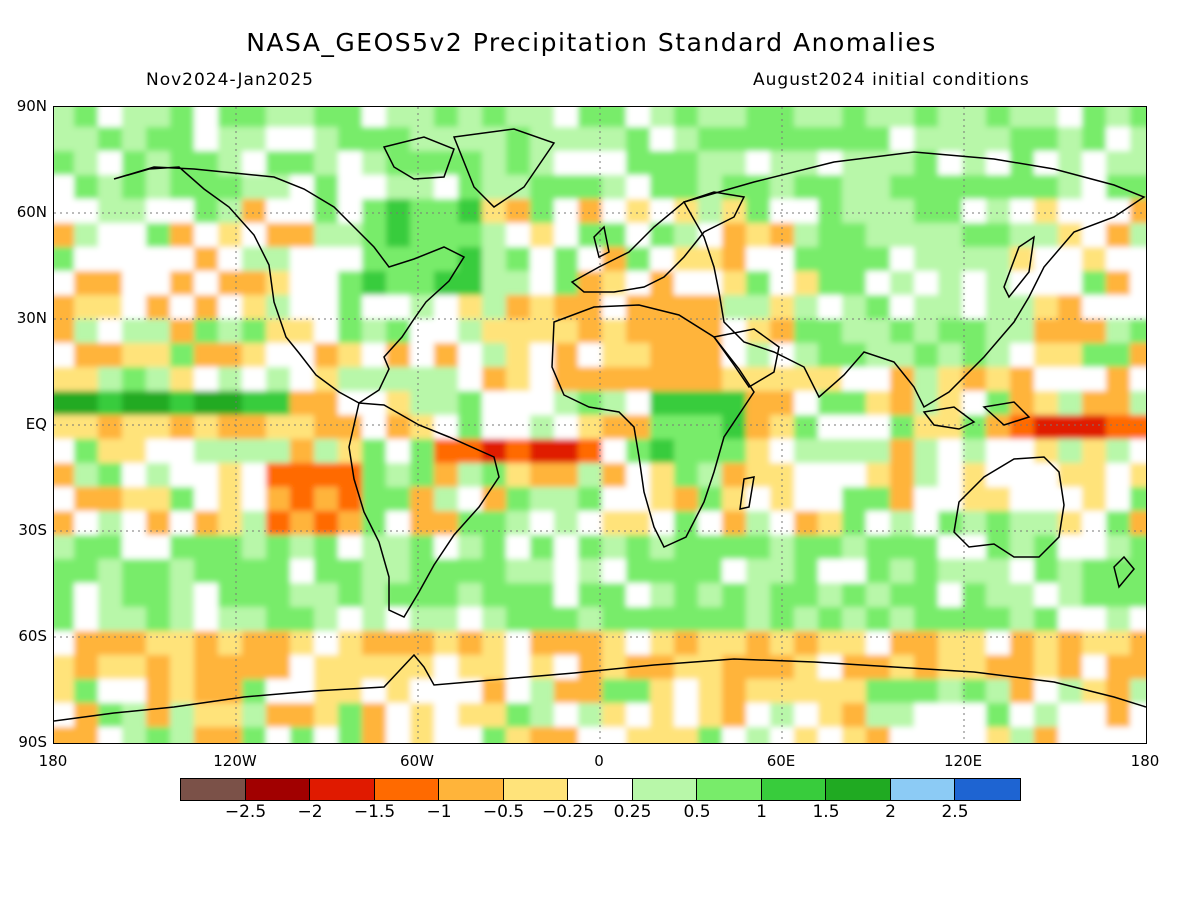  What do you see at coordinates (503, 812) in the screenshot?
I see `colorbar-tick-label: −0.5` at bounding box center [503, 812].